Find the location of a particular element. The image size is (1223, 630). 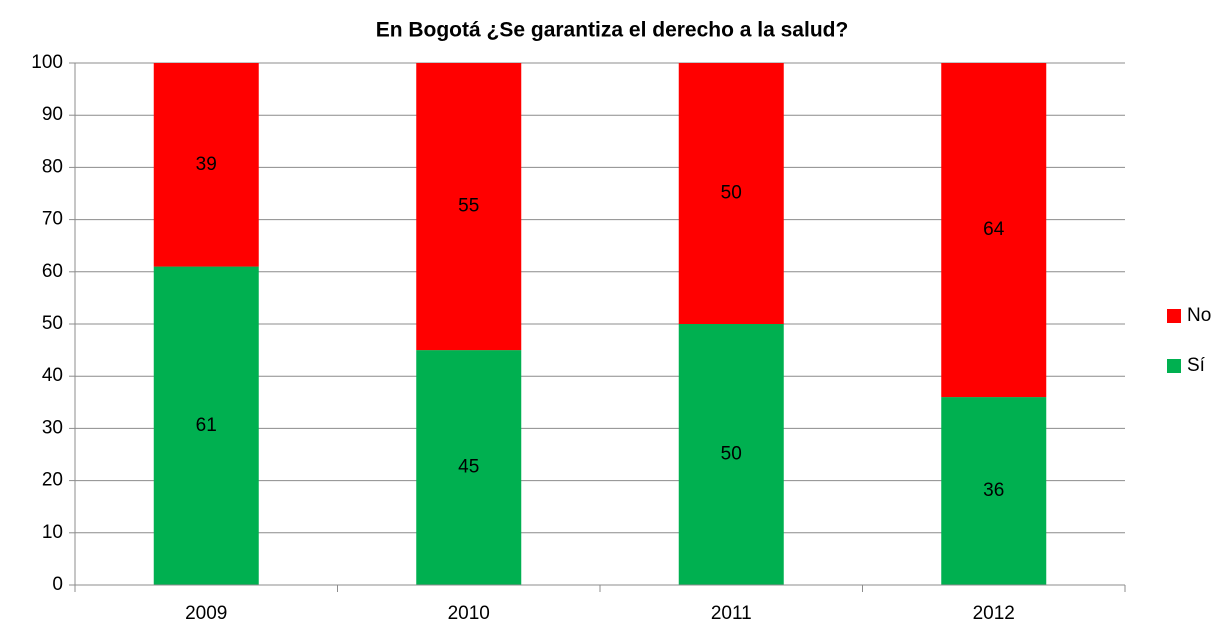

data-label: 64 is located at coordinates (994, 229).